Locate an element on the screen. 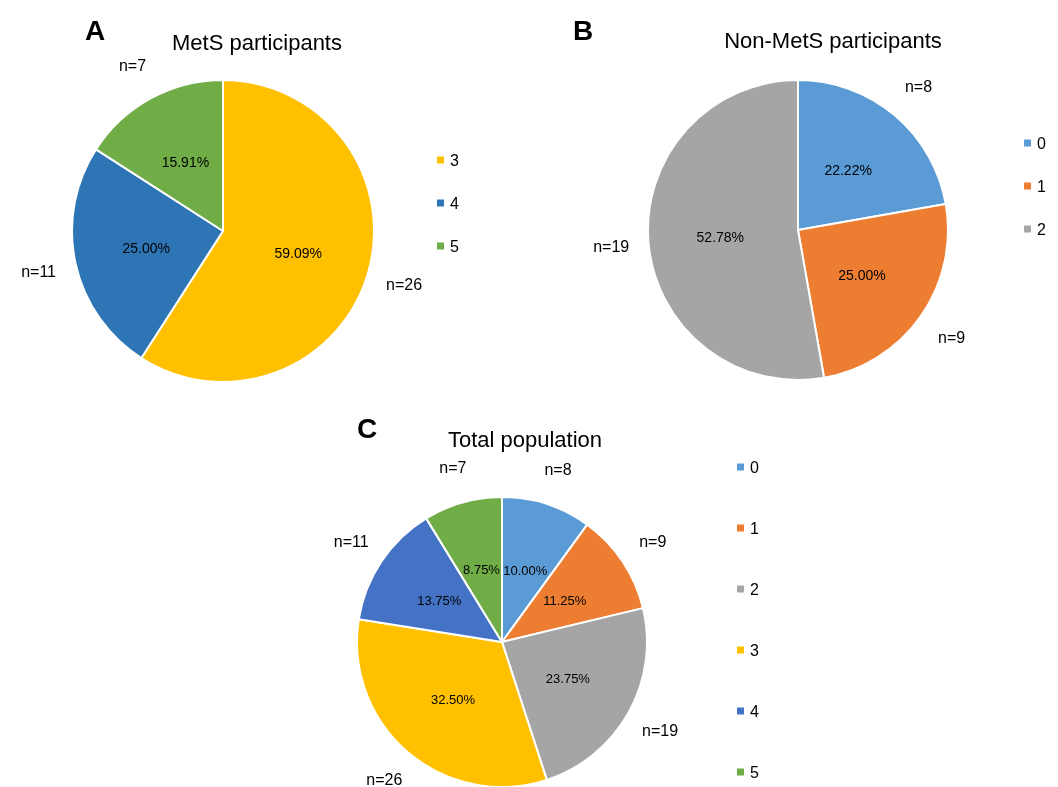 The image size is (1058, 787). chart-title: MetS participants is located at coordinates (257, 42).